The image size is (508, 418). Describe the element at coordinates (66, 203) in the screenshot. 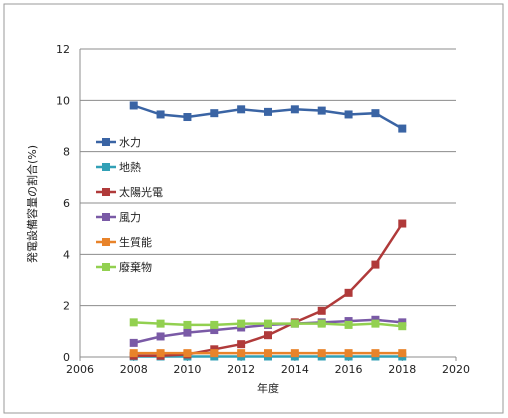

I see `y-tick-label: 6` at that location.